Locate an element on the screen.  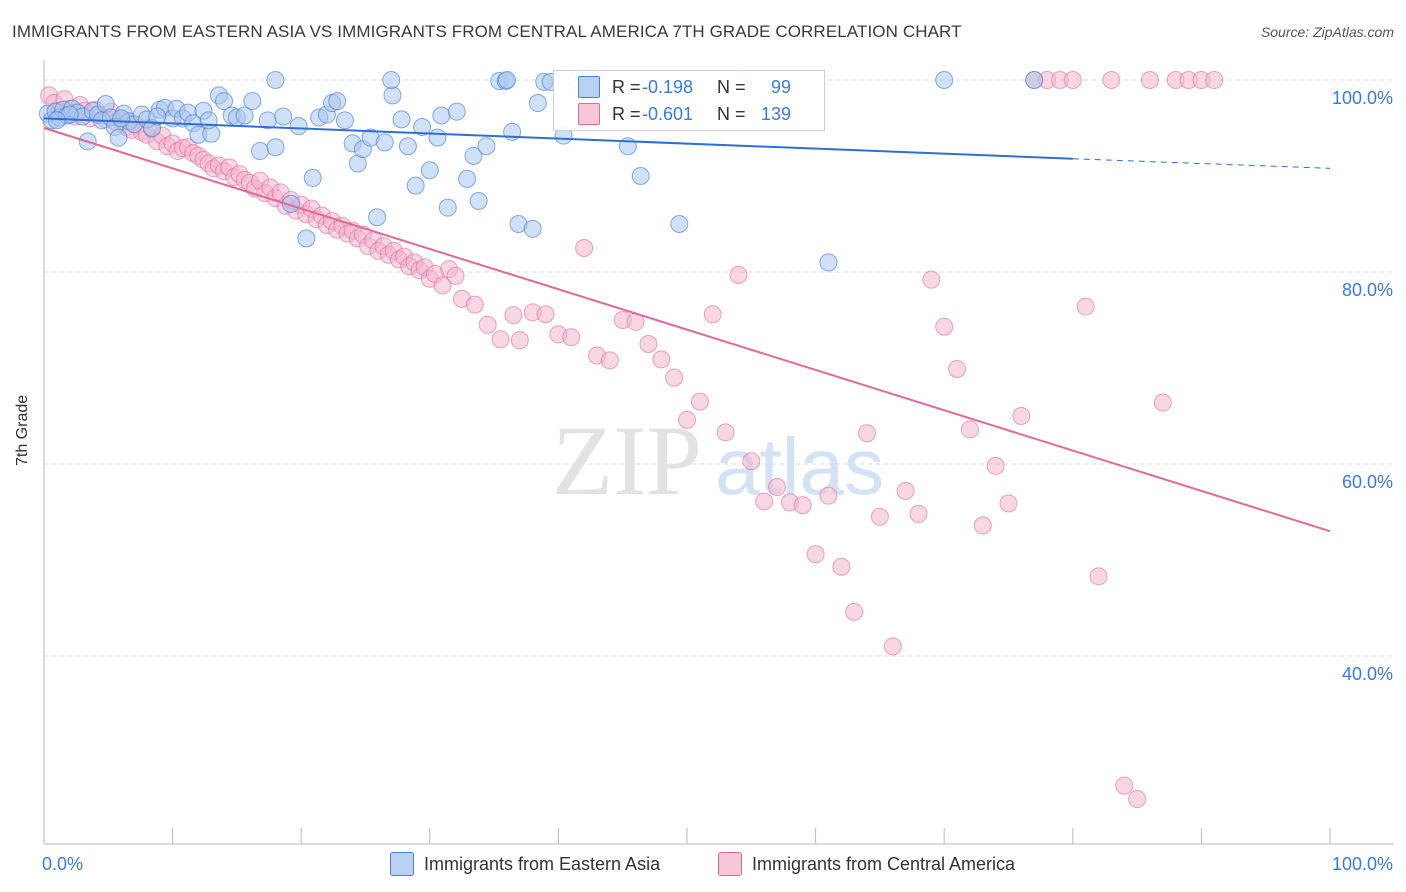
legend-item-central-america: Immigrants from Central America is located at coordinates (866, 864).